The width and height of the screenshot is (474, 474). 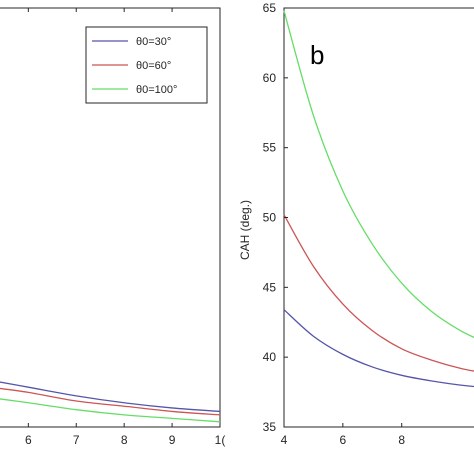 I want to click on x-tick-label-b: 8, so click(x=401, y=440).